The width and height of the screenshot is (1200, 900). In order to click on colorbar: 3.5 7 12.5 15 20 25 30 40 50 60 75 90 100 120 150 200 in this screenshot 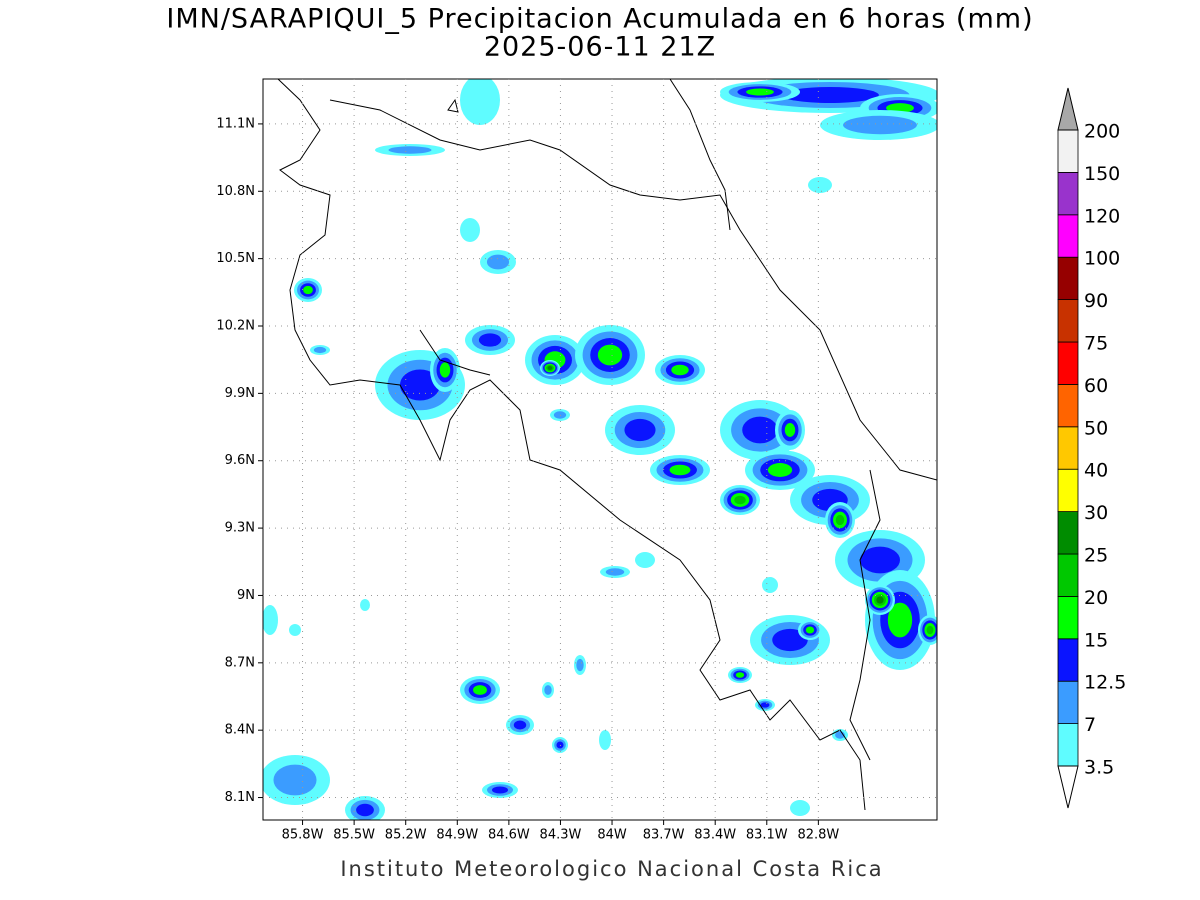, I will do `click(1091, 448)`.